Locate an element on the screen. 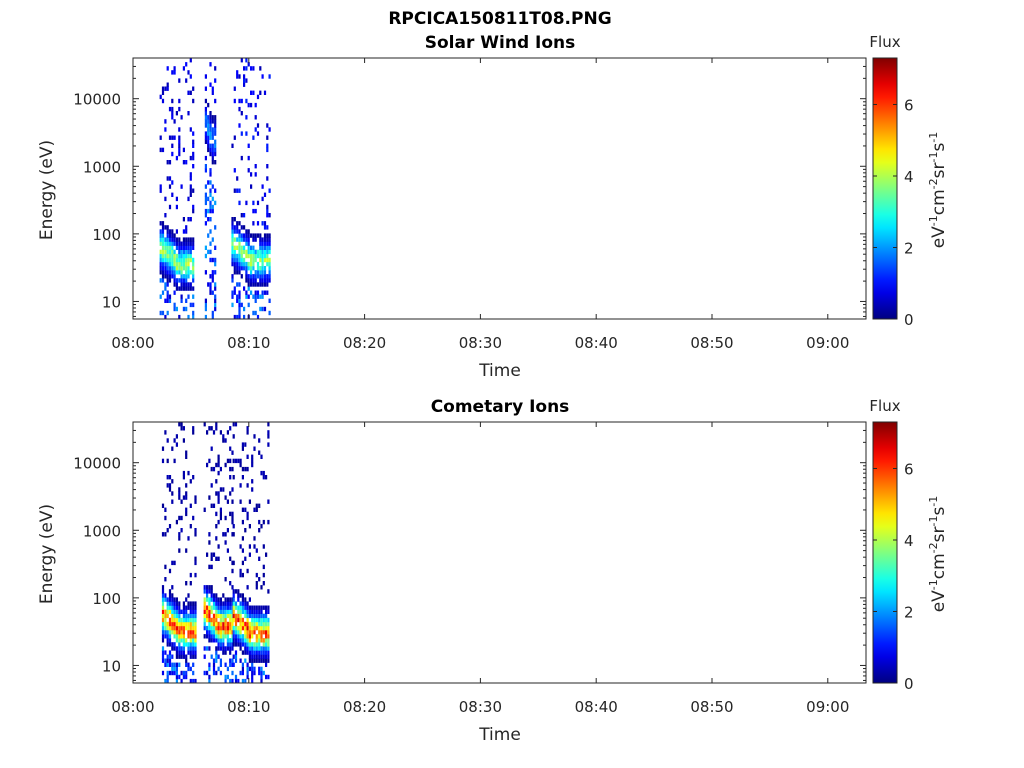  heatmap-cells is located at coordinates (215, 553).